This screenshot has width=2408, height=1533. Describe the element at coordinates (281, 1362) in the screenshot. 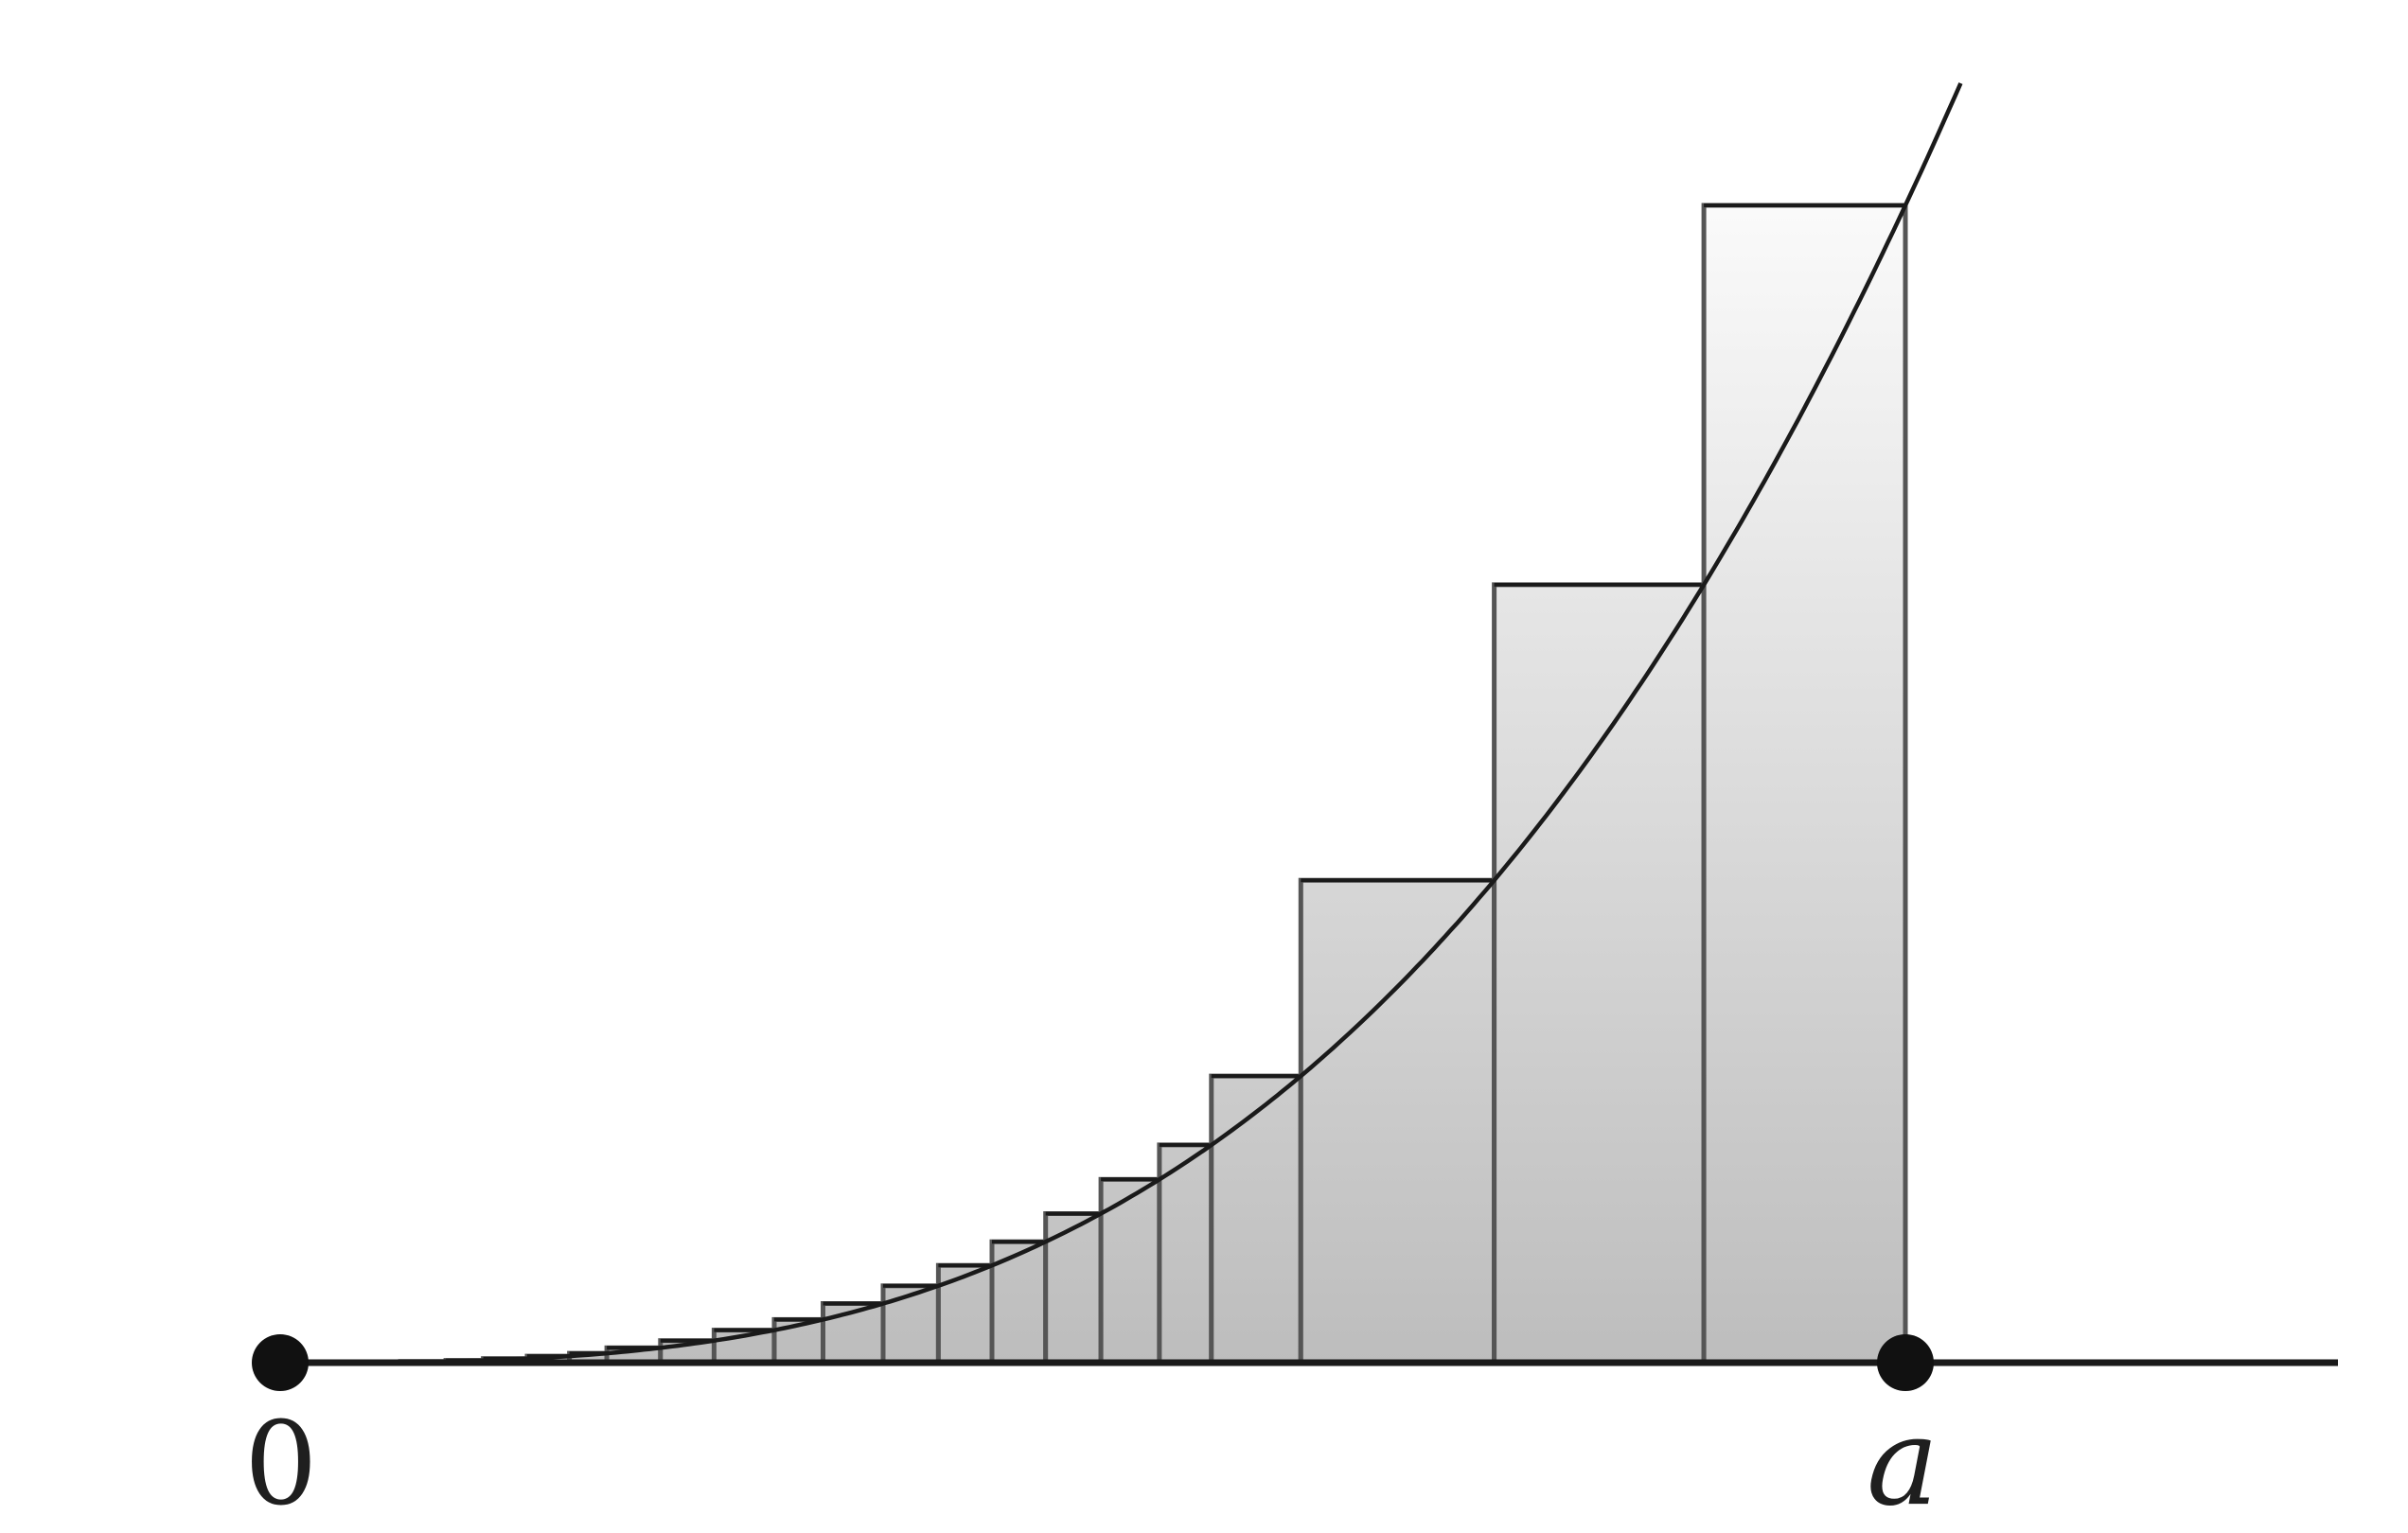

I see `origin-point` at that location.